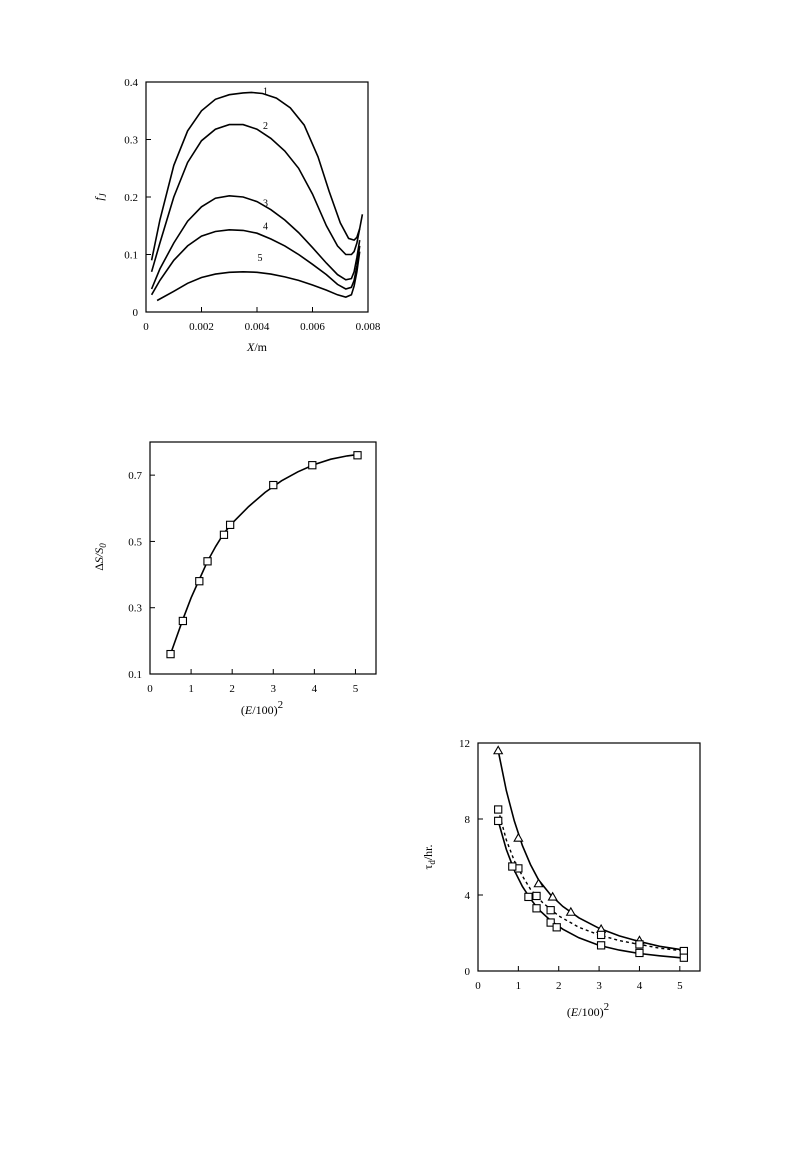 The image size is (807, 1160). I want to click on chart-3-ytick-label: 0, so click(468, 972).